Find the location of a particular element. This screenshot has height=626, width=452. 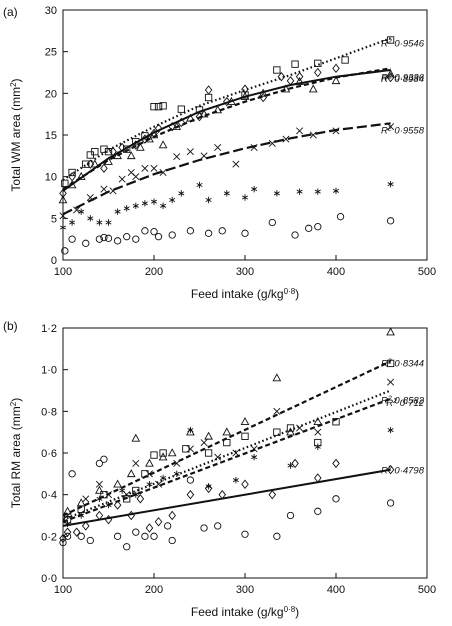

y-tick-label: 10 is located at coordinates (51, 178).